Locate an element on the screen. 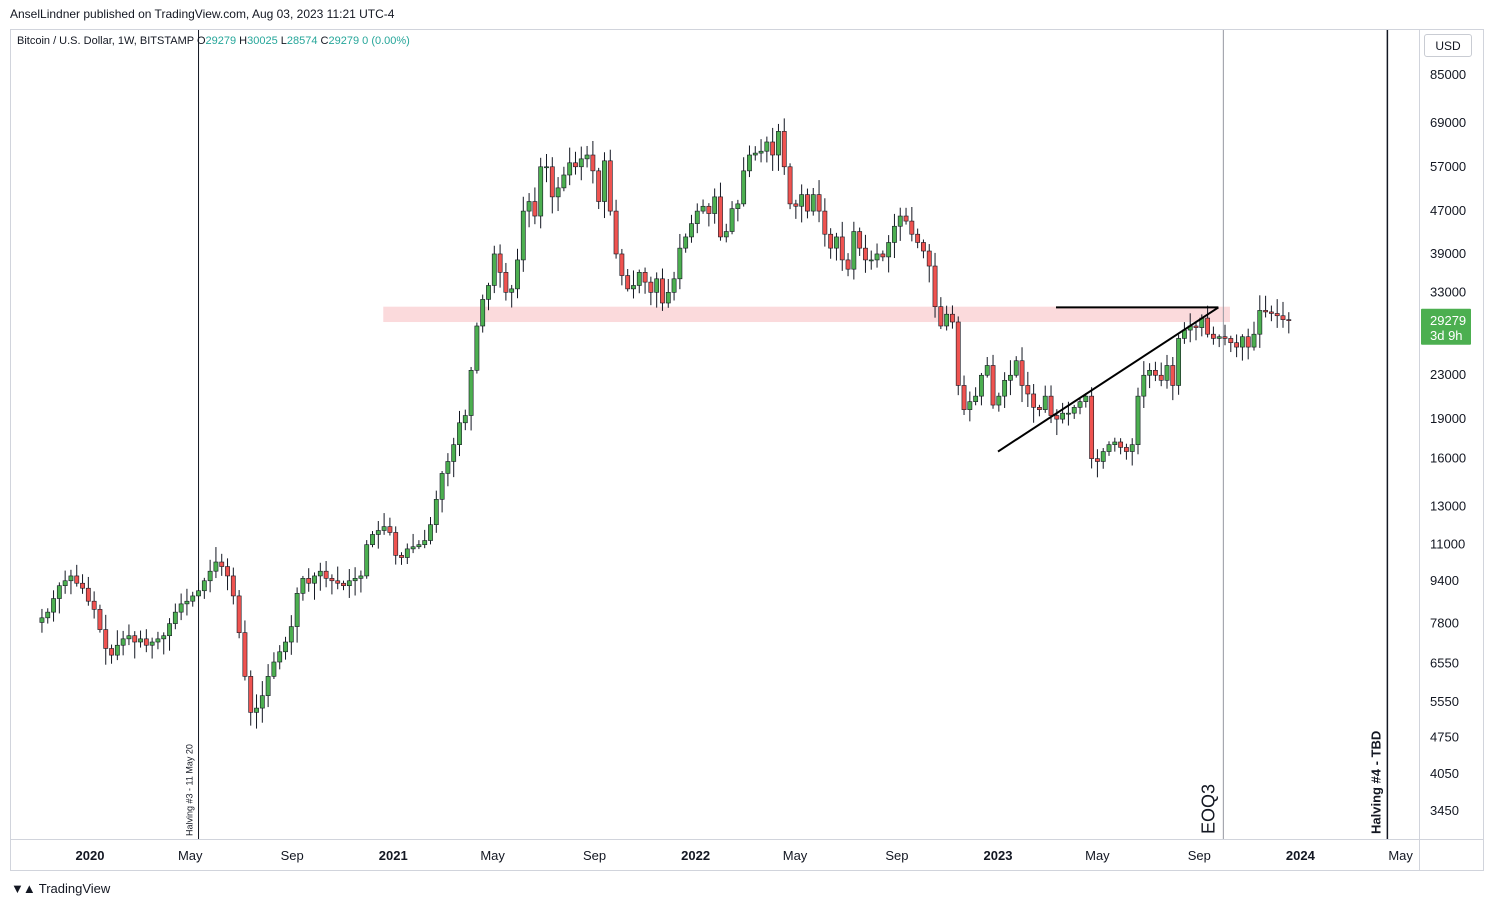 The width and height of the screenshot is (1494, 907). tradingview-brand: ▼▲ TradingView is located at coordinates (60, 888).